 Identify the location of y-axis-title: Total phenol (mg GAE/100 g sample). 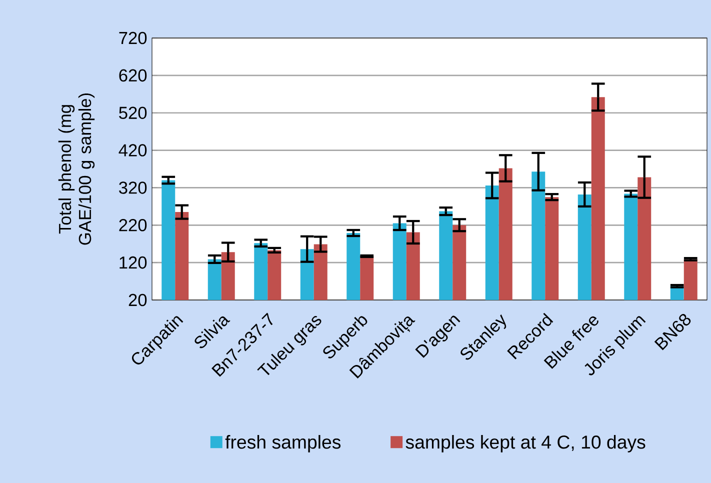
(76, 169).